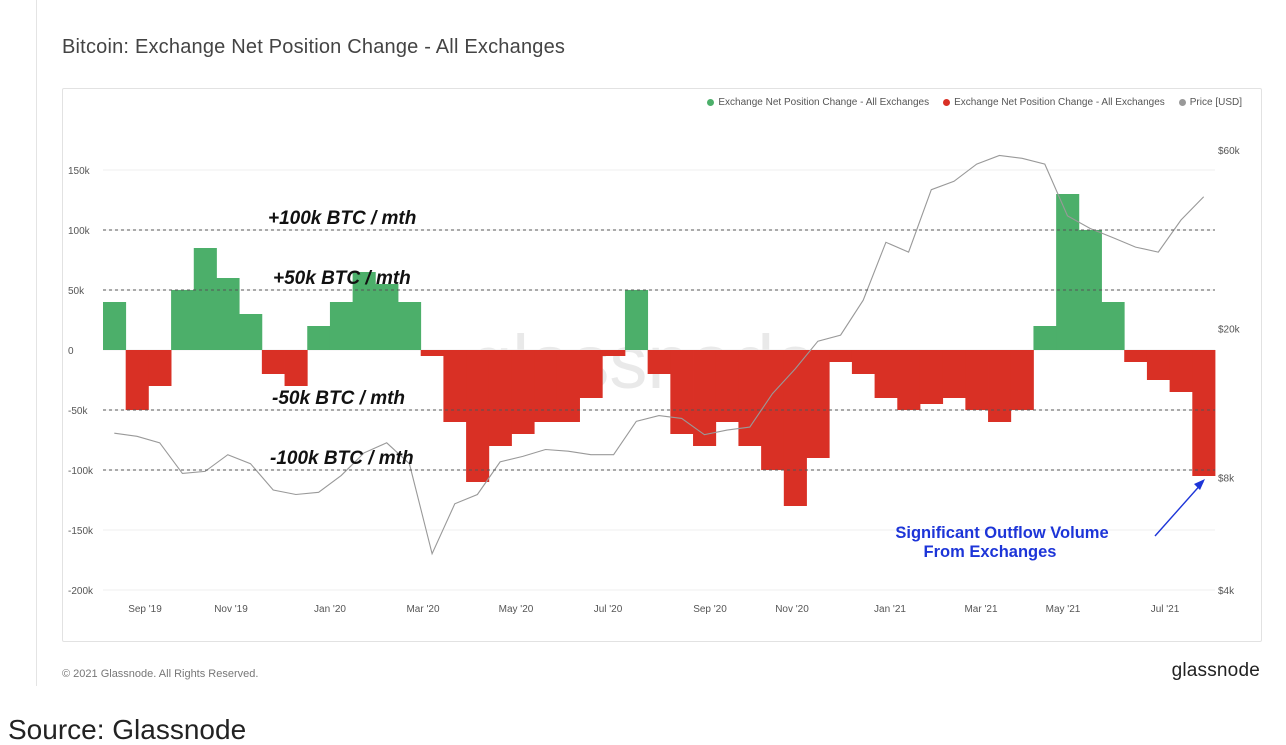  What do you see at coordinates (980, 609) in the screenshot?
I see `x-tick-label: Mar '21` at bounding box center [980, 609].